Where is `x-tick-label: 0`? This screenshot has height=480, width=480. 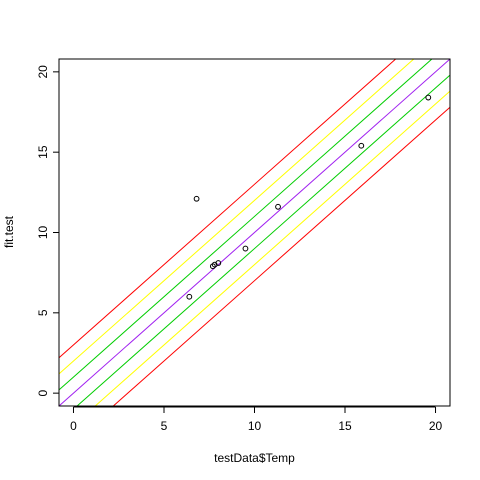 x-tick-label: 0 is located at coordinates (73, 426).